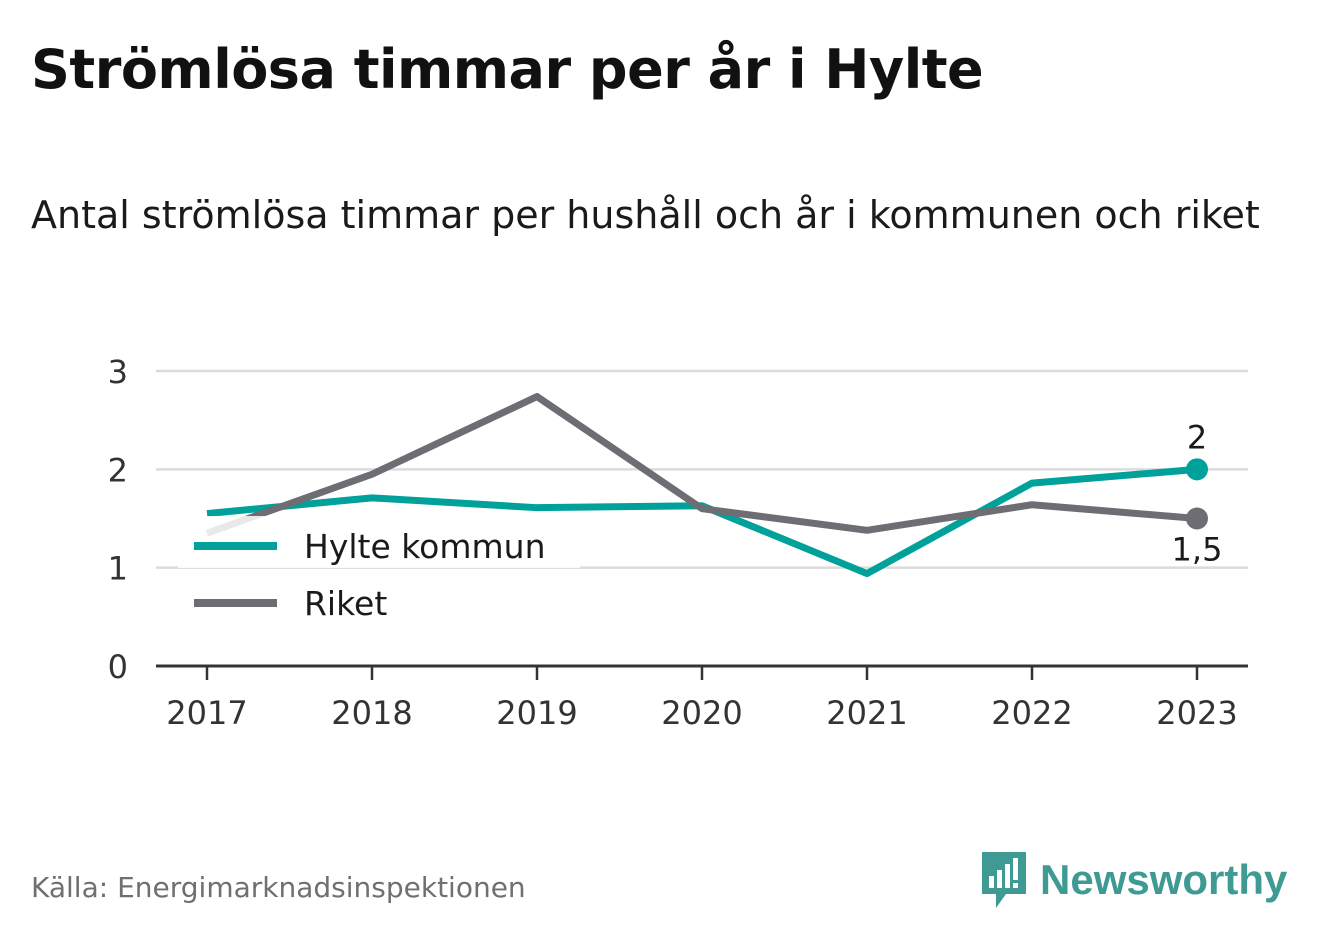 This screenshot has height=939, width=1322. I want to click on y-axis-ticks: 0 1 2 3, so click(118, 519).